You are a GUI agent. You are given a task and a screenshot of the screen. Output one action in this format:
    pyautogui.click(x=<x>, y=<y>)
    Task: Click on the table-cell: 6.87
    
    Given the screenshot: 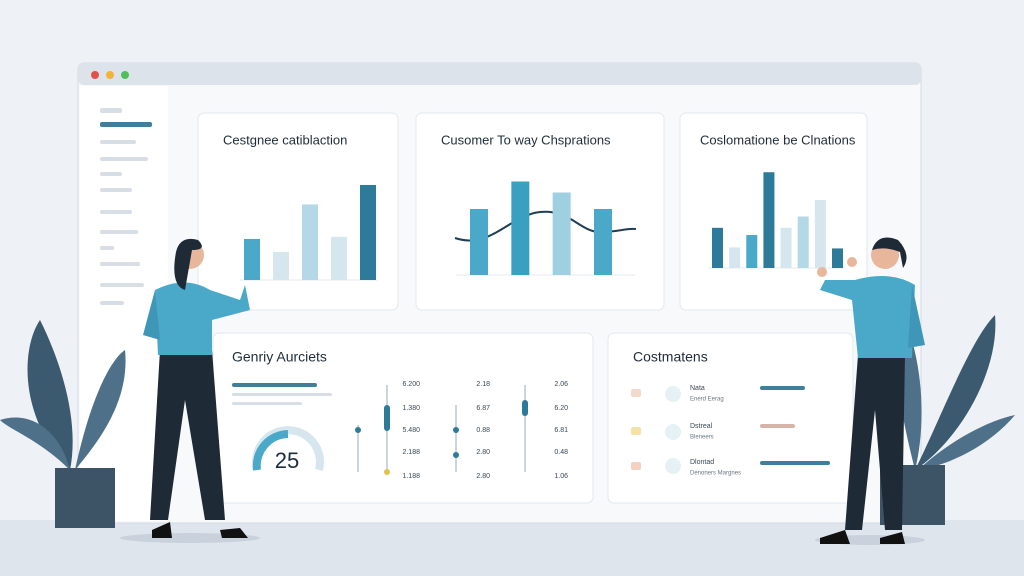 What is the action you would take?
    pyautogui.click(x=483, y=408)
    